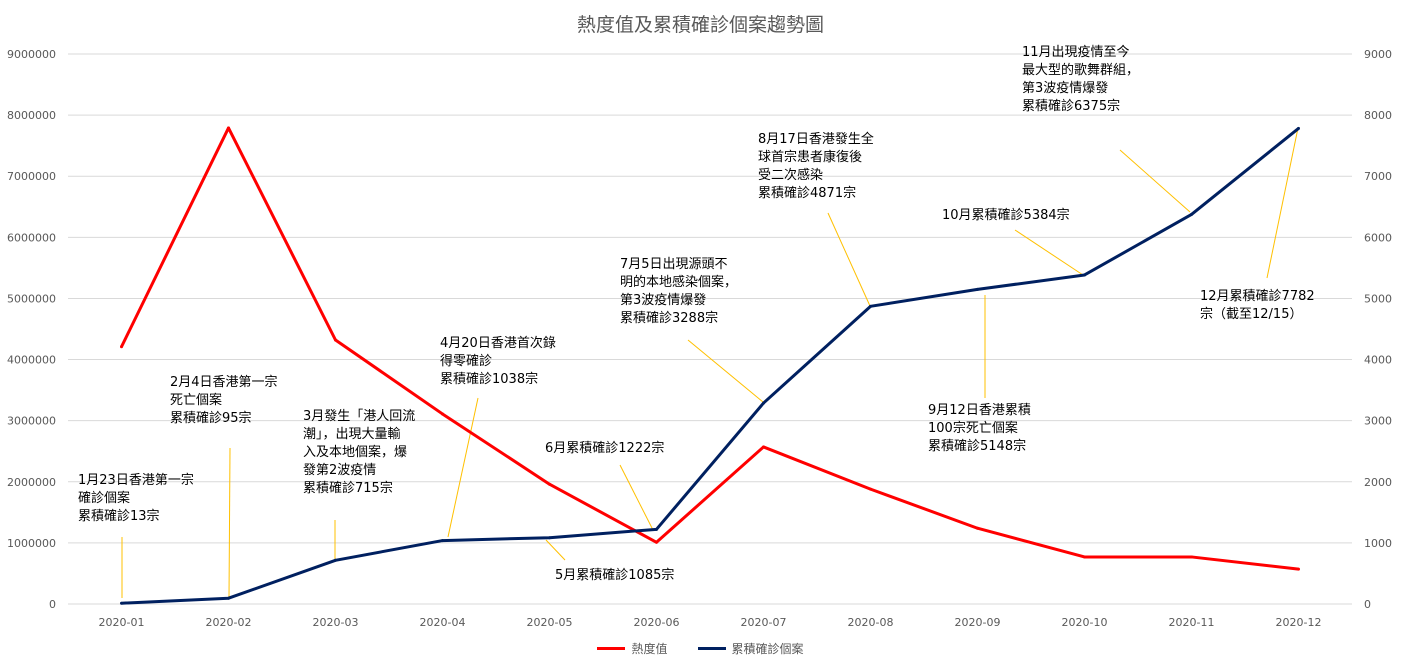  I want to click on annotation-may: 5月累積確診1085宗, so click(615, 575).